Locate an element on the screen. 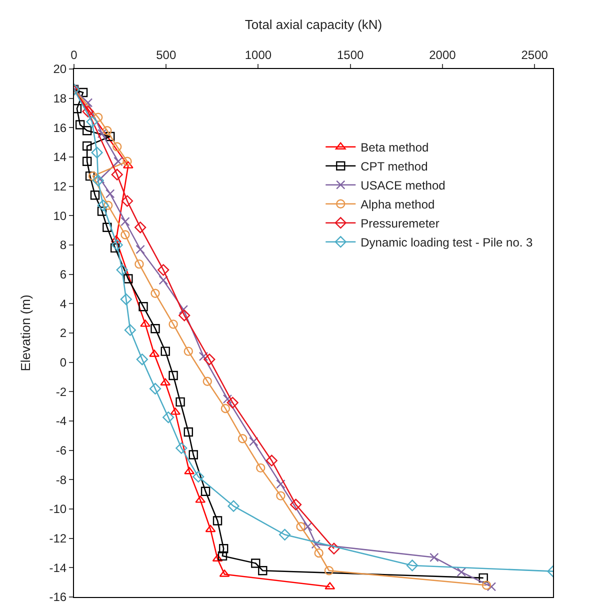  y-tick-label: 18 is located at coordinates (60, 99).